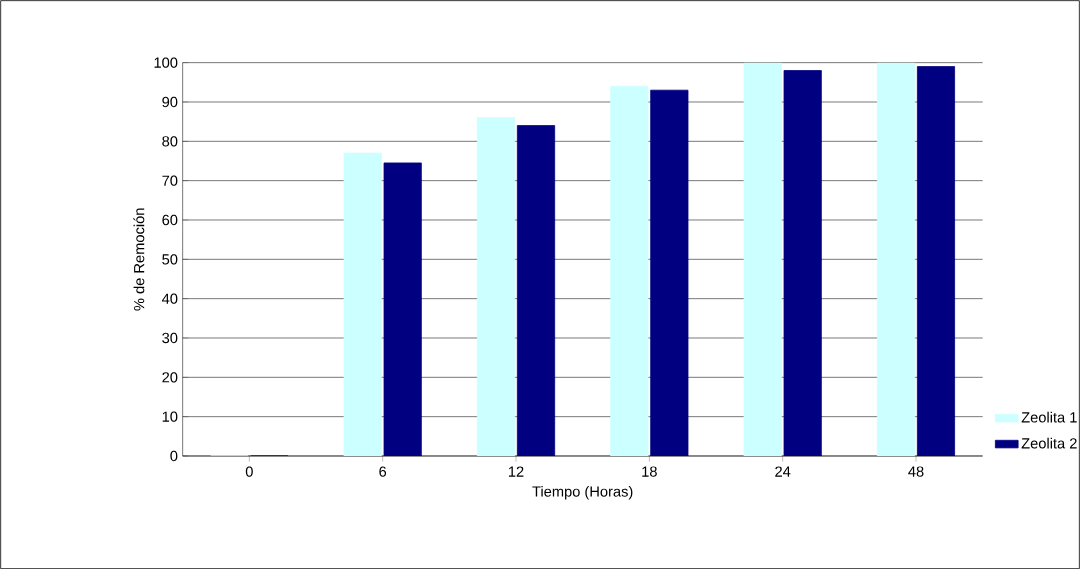  I want to click on y-tick-label: 60, so click(170, 220).